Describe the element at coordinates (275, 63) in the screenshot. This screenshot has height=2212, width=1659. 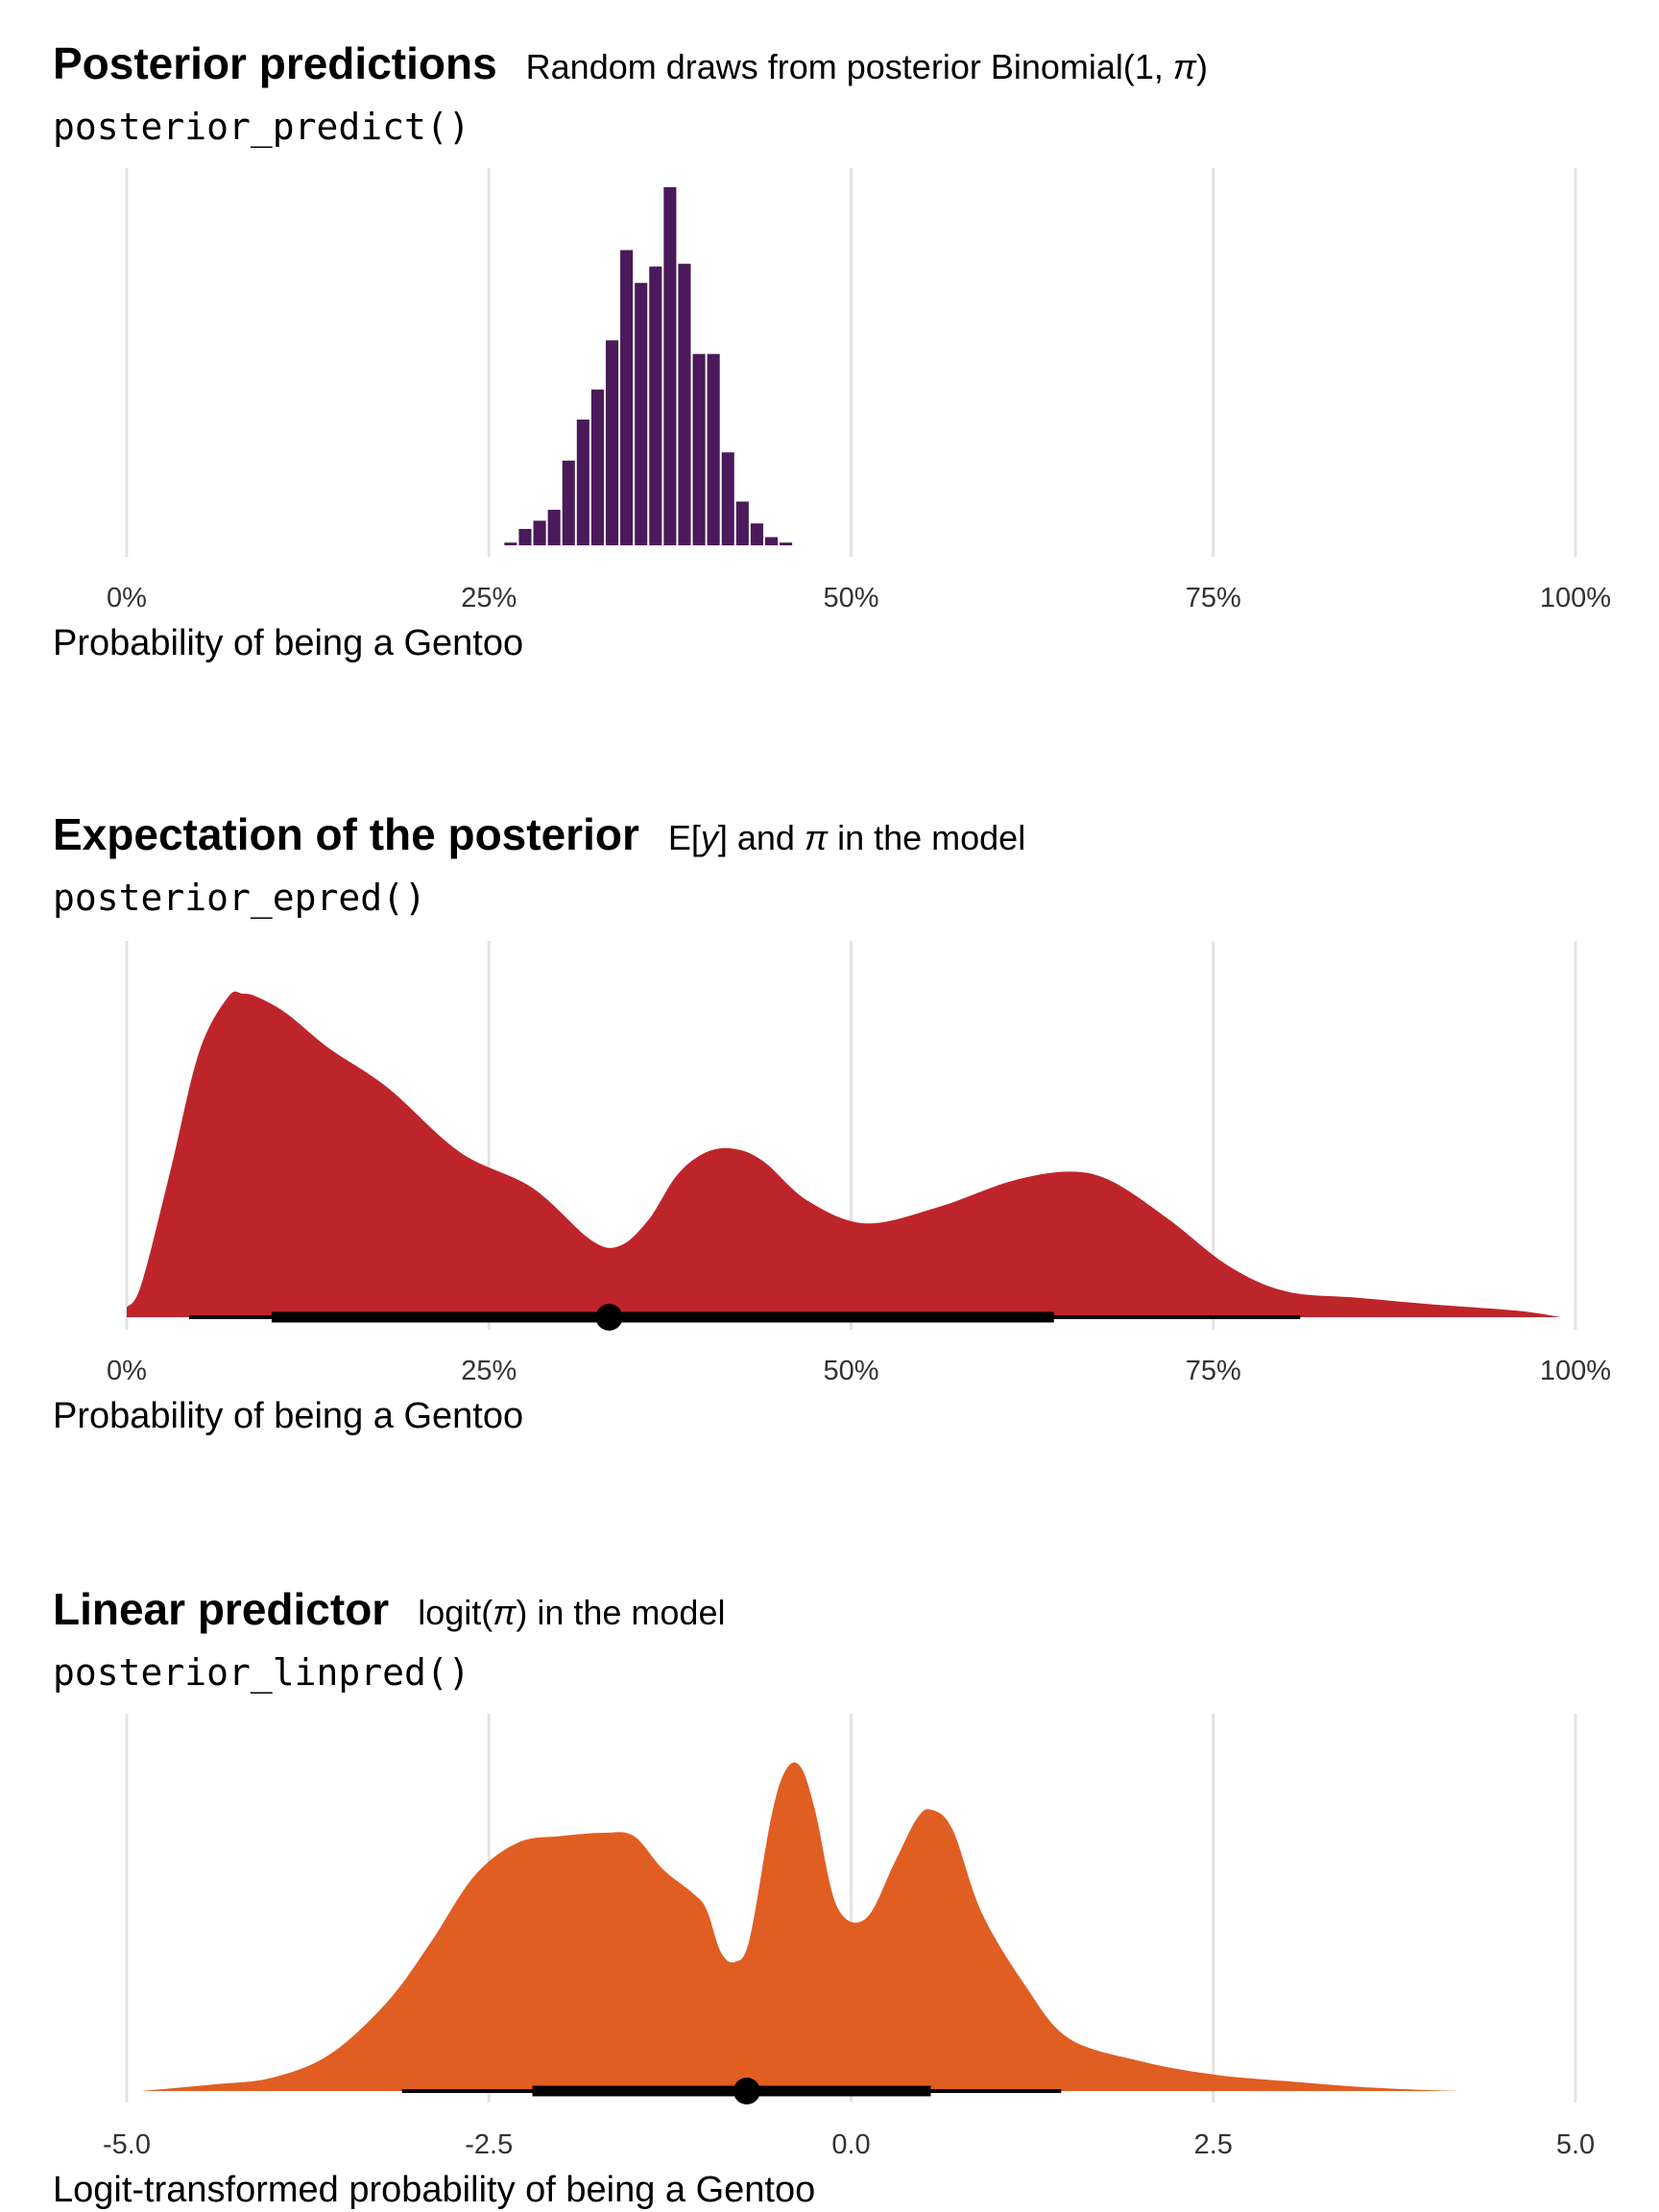
I see `panel-1-title: Posterior predictions` at that location.